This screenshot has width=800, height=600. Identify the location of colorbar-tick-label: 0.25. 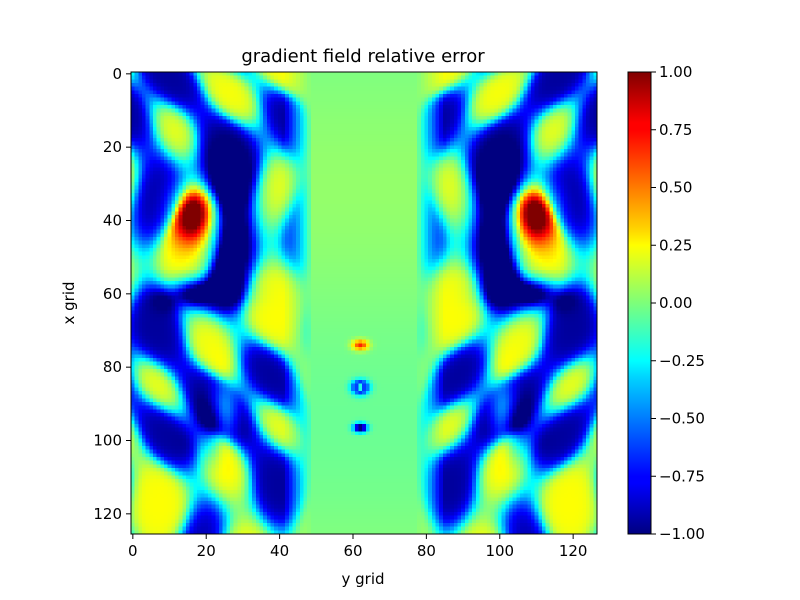
(675, 245).